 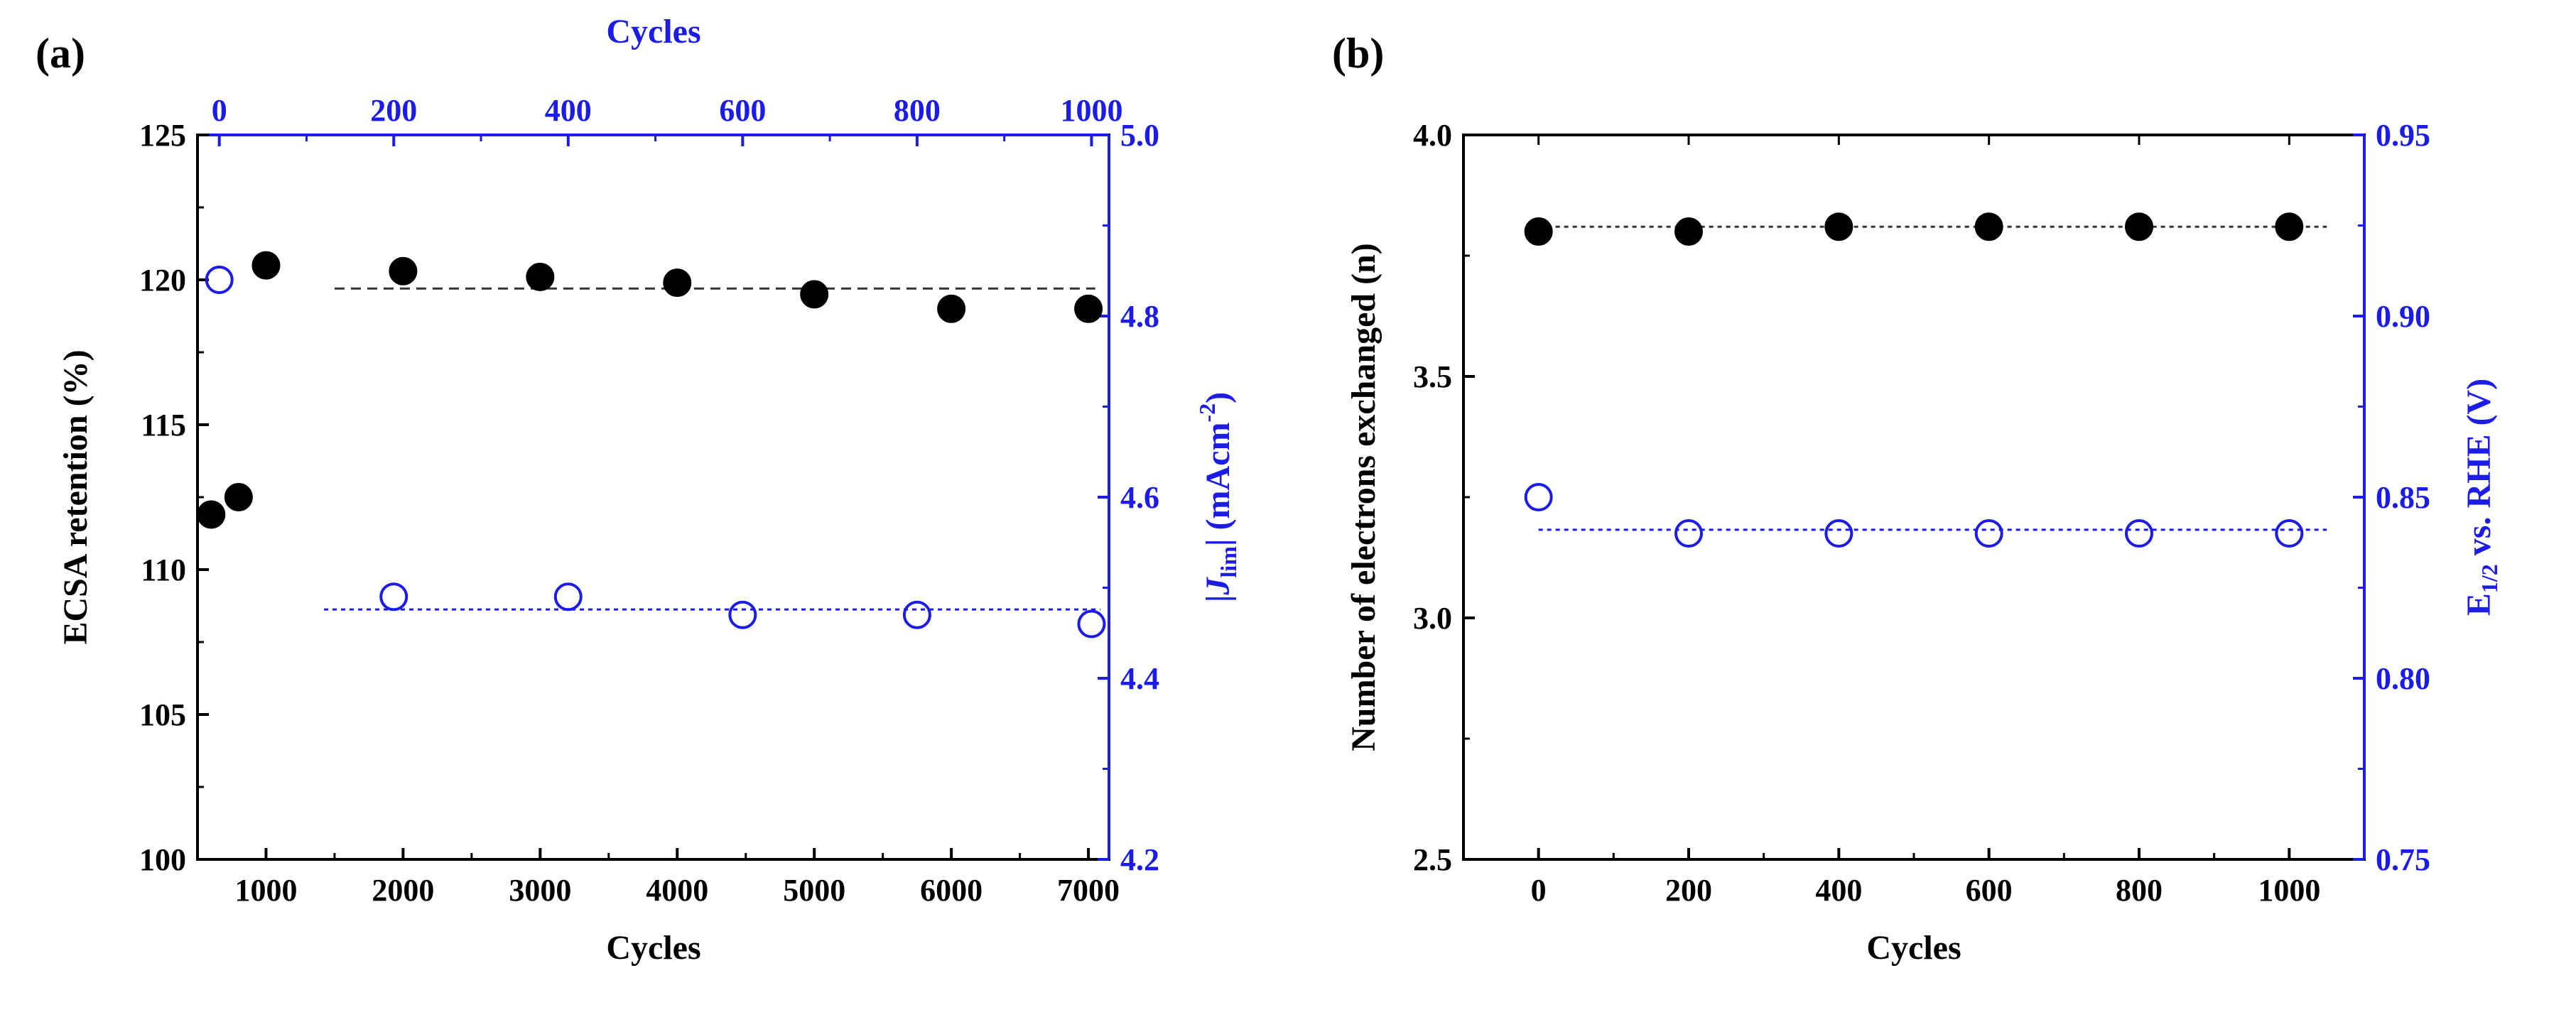 I want to click on panel-a-reference-lines, so click(x=712, y=449).